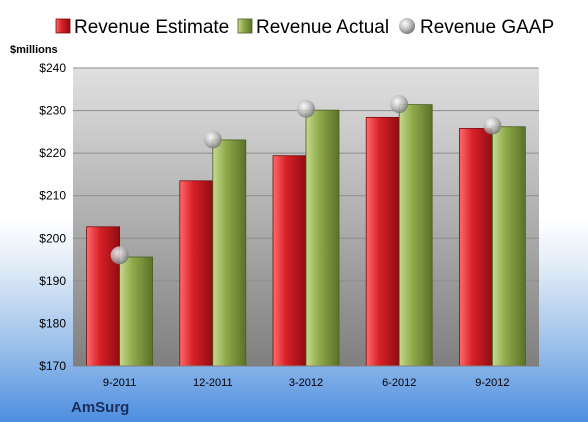 The image size is (588, 422). Describe the element at coordinates (213, 383) in the screenshot. I see `x-tick-label: 12-2011` at that location.